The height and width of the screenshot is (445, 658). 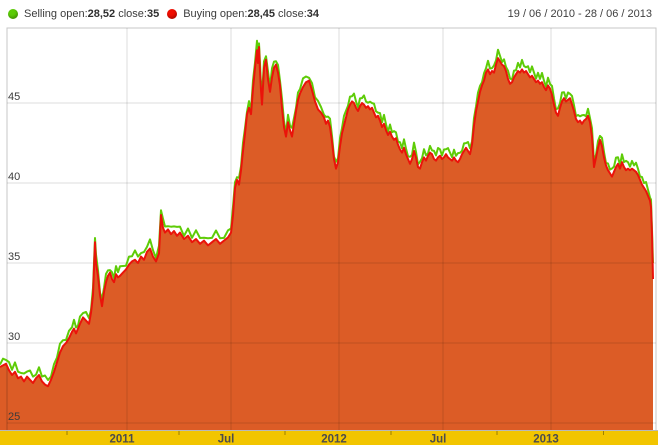 I want to click on date-range-label: 19 / 06 / 2010 - 28 / 06 / 2013, so click(x=579, y=14).